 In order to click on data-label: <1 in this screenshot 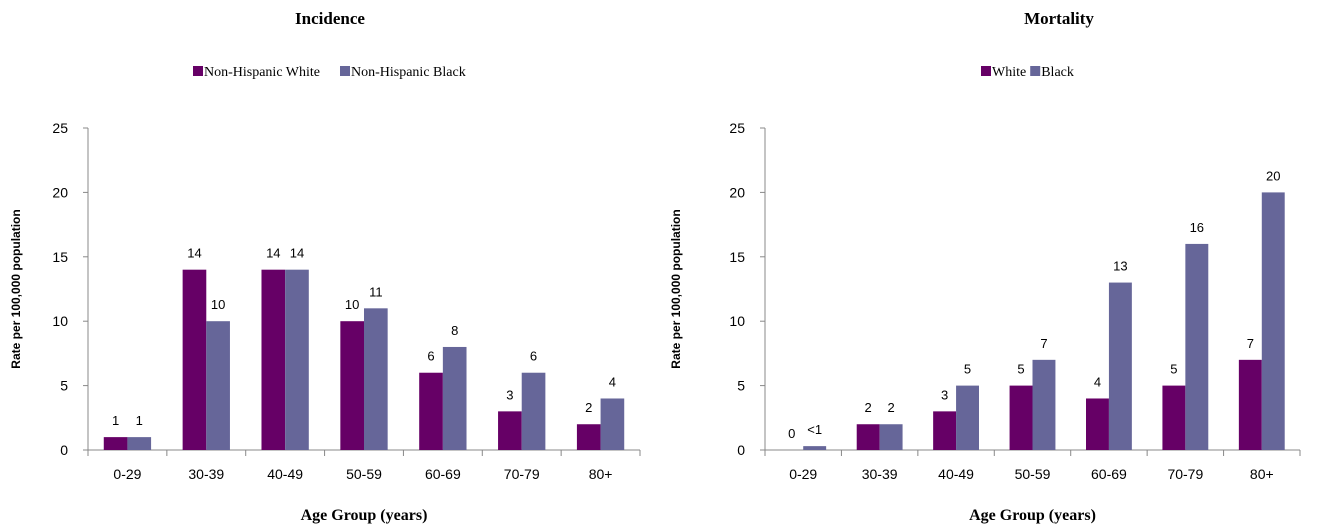, I will do `click(814, 429)`.